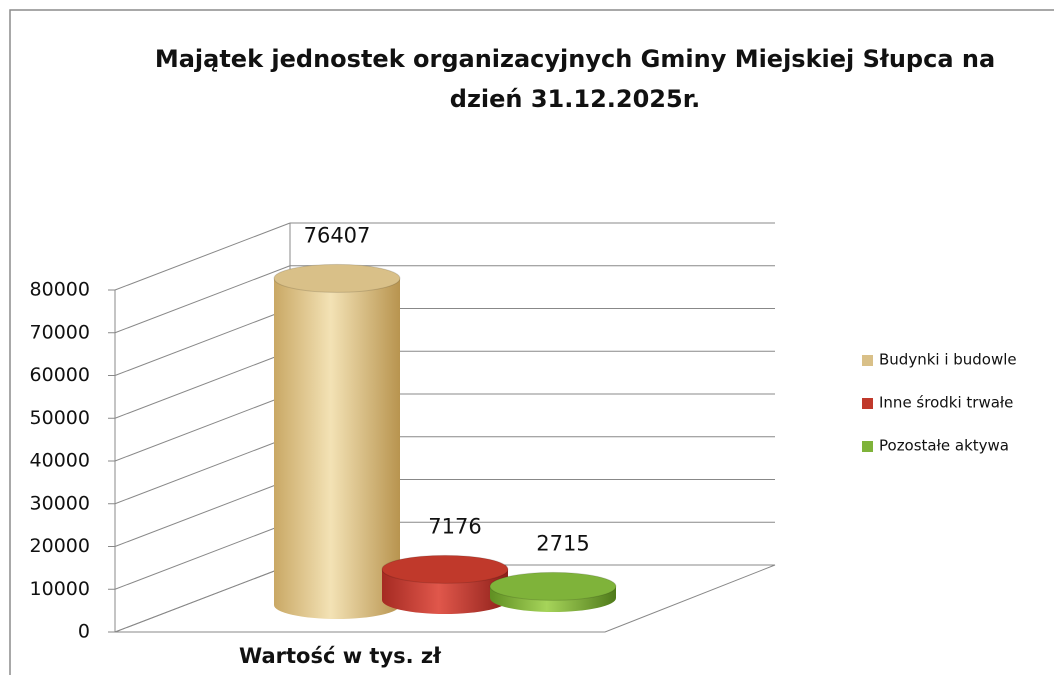  Describe the element at coordinates (944, 446) in the screenshot. I see `legend-label: Pozostałe aktywa` at that location.